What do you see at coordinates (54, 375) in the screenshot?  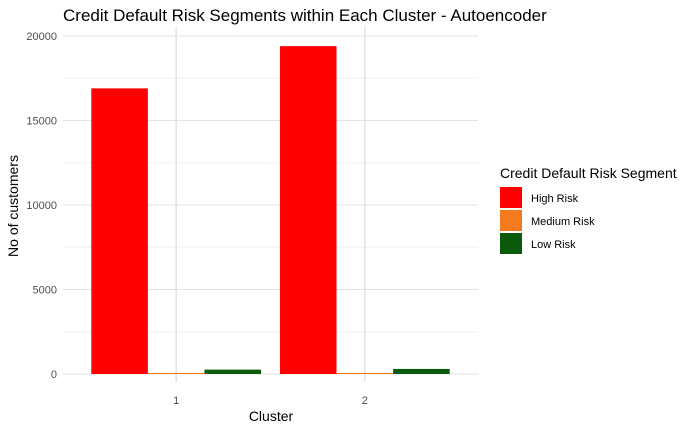 I see `y-tick-label: 0` at bounding box center [54, 375].